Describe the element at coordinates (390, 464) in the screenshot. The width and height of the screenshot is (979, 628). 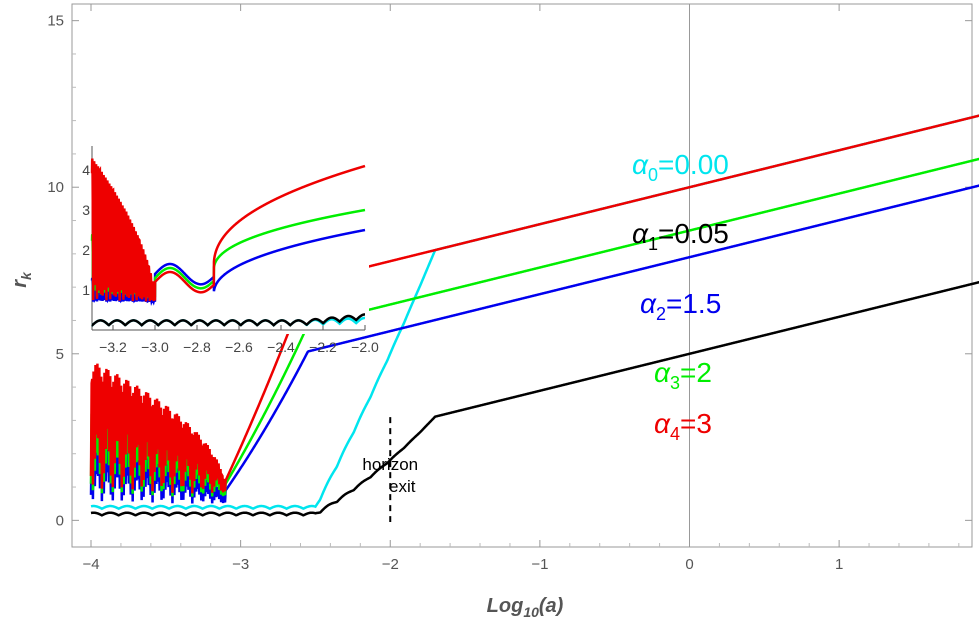
I see `horizon-label: horizon` at that location.